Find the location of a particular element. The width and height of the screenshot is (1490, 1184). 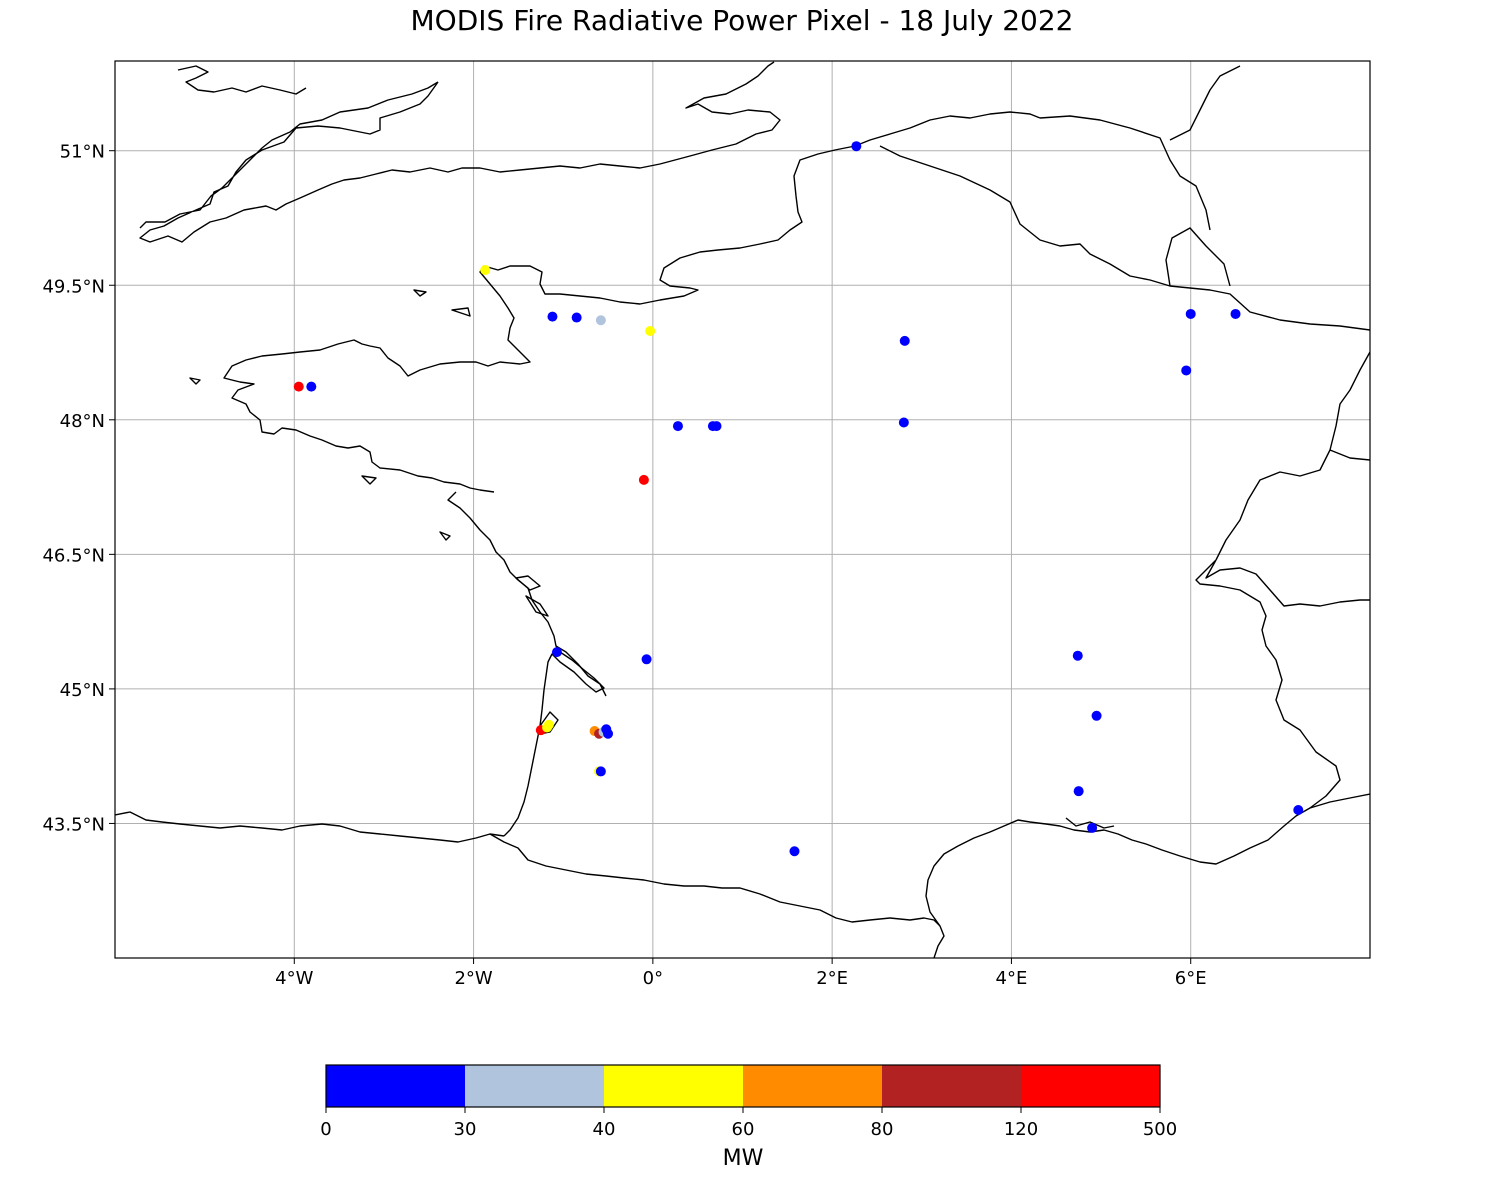

luxembourg-border is located at coordinates (1198, 257).